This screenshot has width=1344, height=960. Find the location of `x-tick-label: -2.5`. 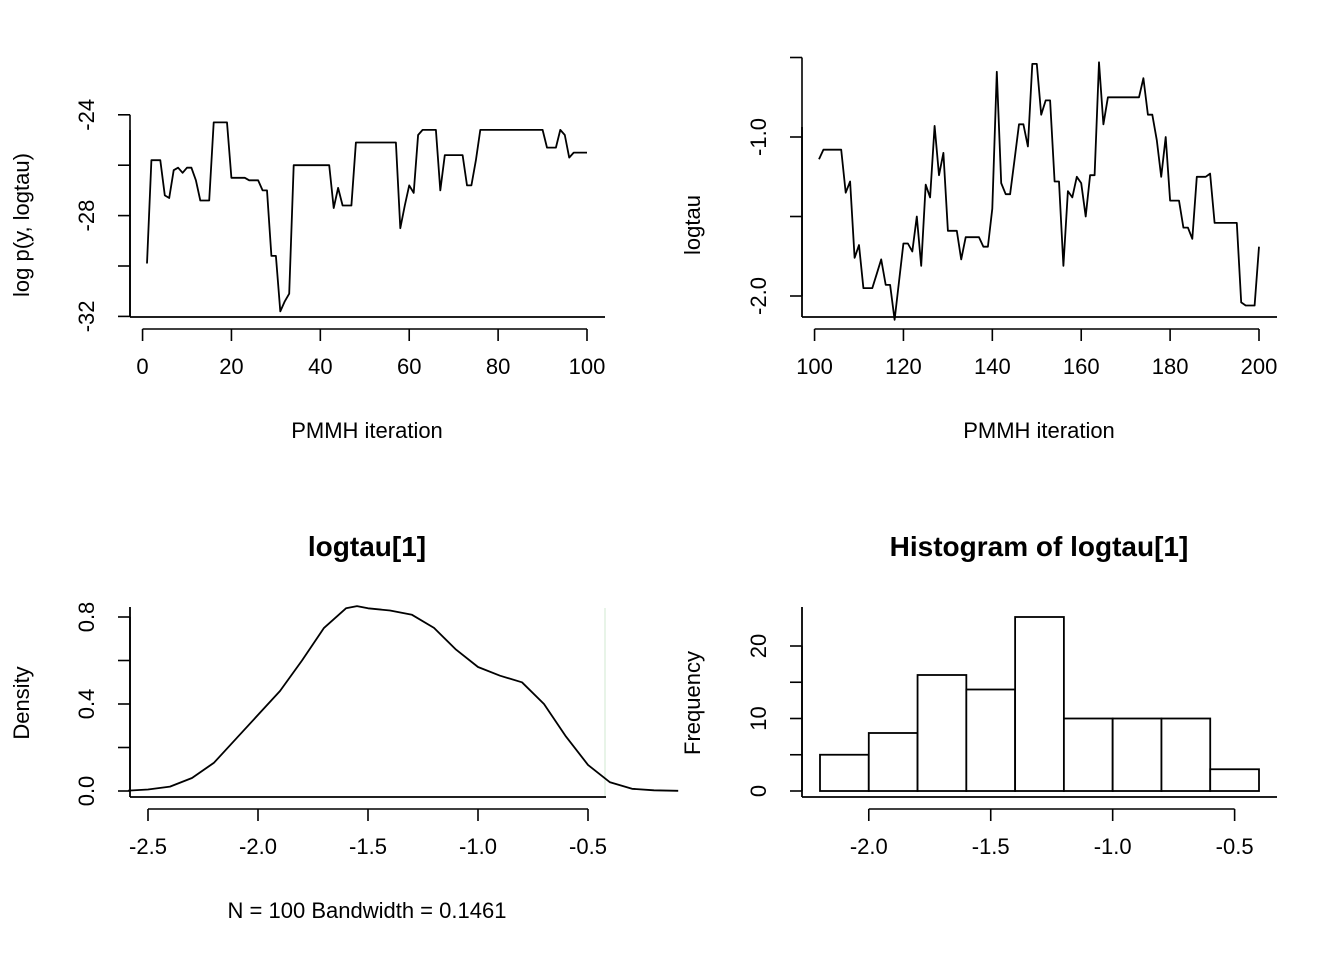

x-tick-label: -2.5 is located at coordinates (148, 846).